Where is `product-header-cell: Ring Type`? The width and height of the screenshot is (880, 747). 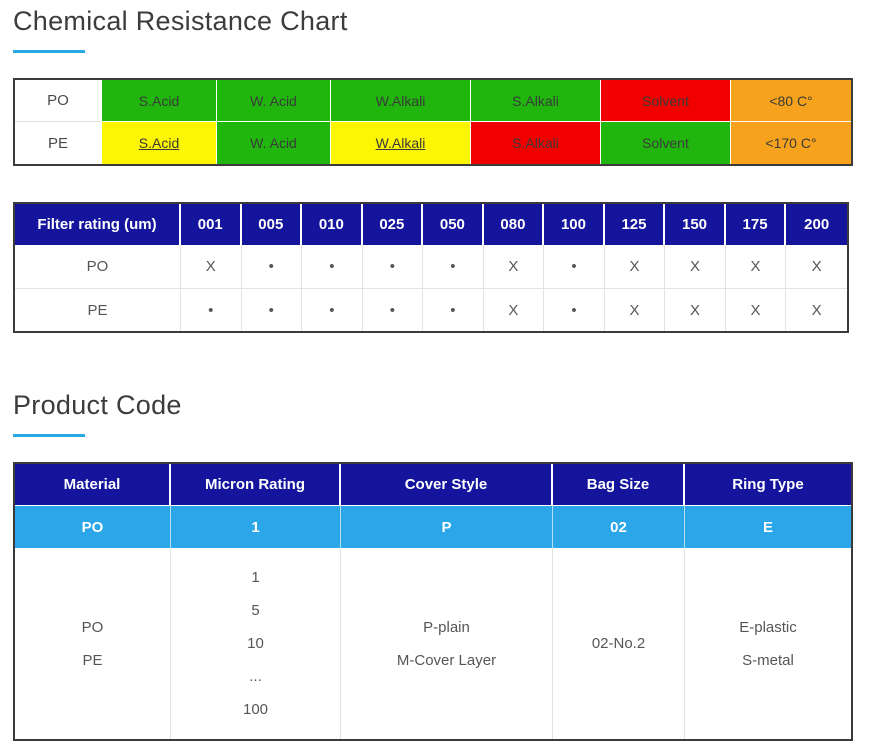 product-header-cell: Ring Type is located at coordinates (768, 485).